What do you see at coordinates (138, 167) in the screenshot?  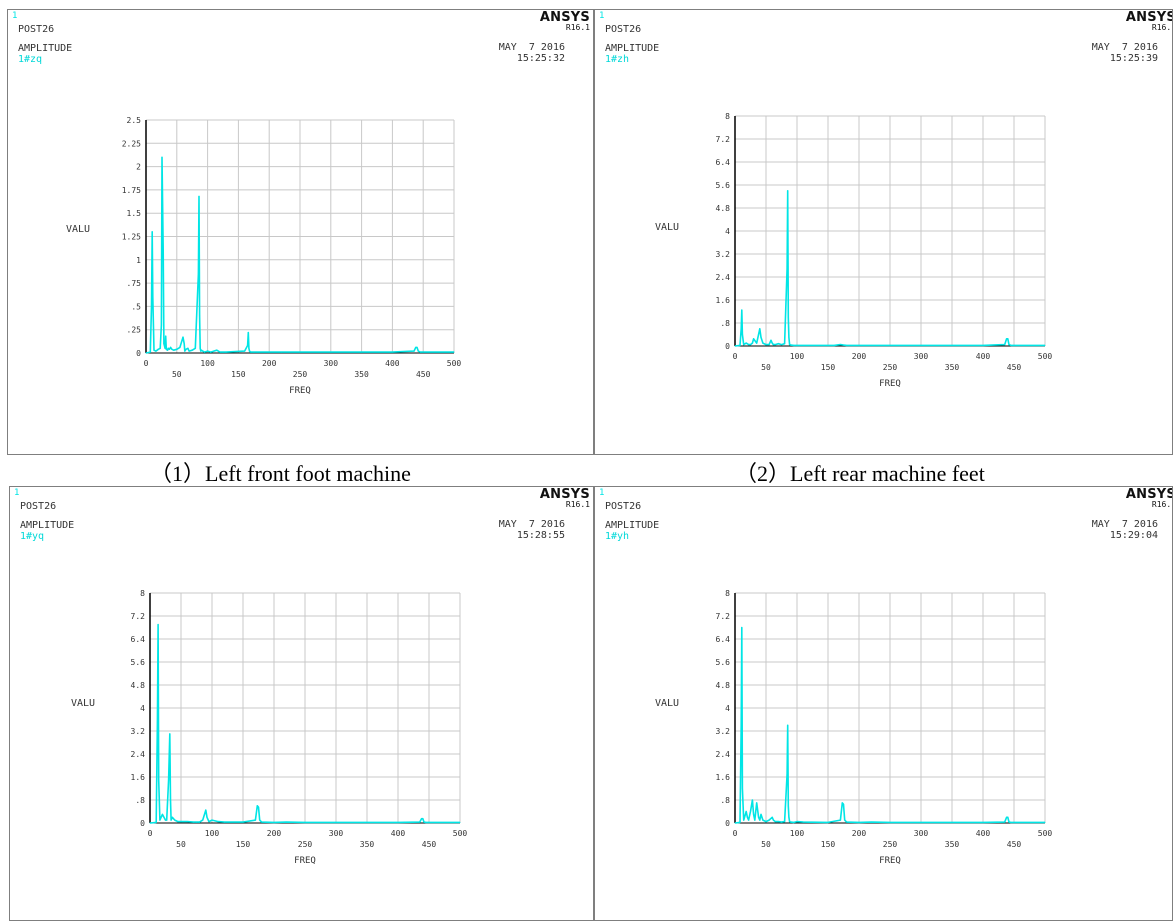 I see `y-tick-label: 2` at bounding box center [138, 167].